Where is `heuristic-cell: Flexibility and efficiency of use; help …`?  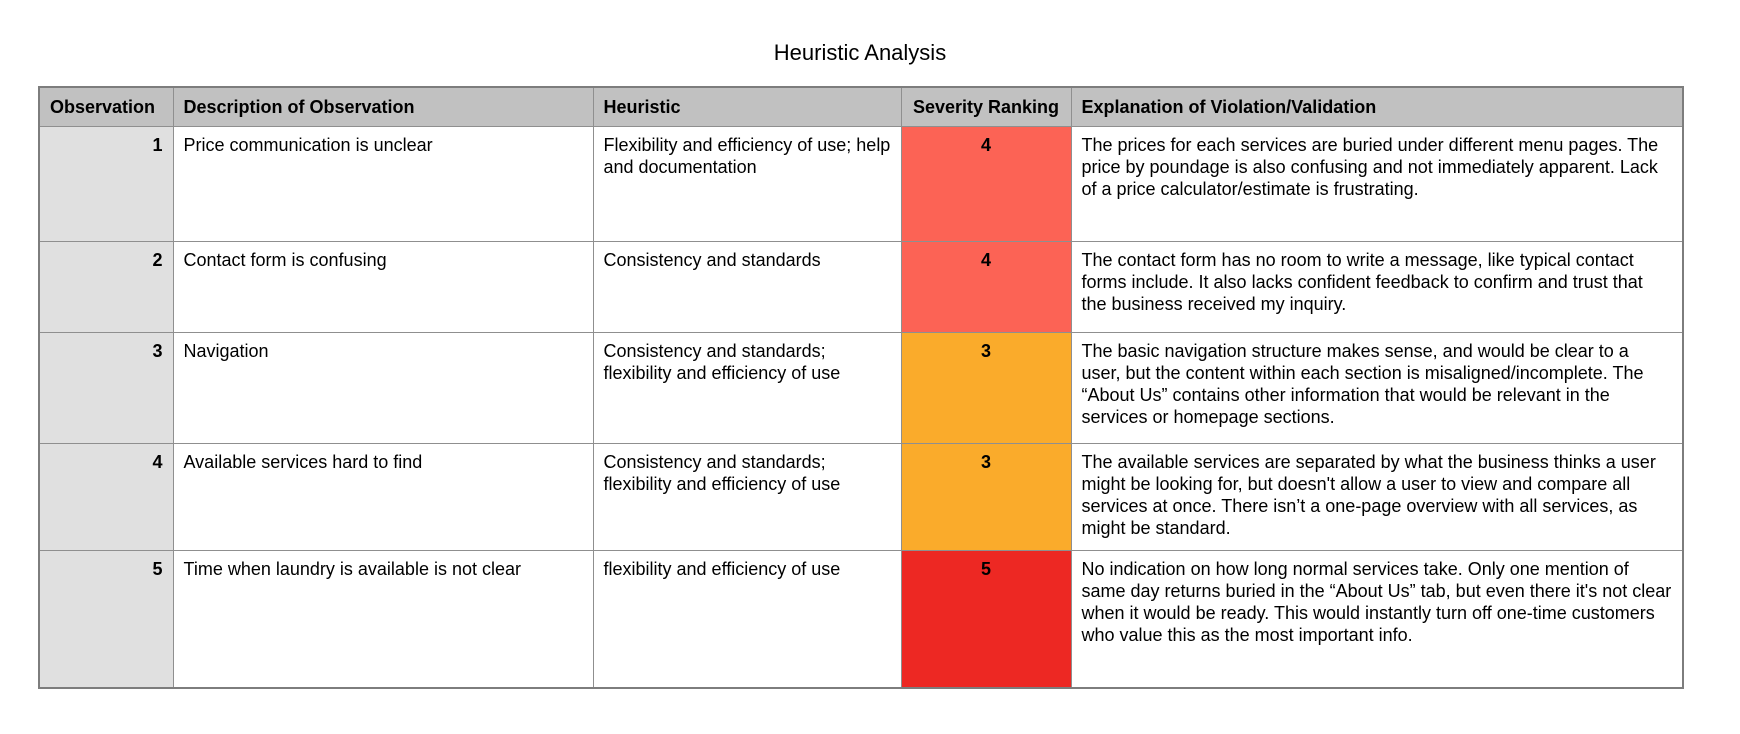
heuristic-cell: Flexibility and efficiency of use; help … is located at coordinates (747, 183).